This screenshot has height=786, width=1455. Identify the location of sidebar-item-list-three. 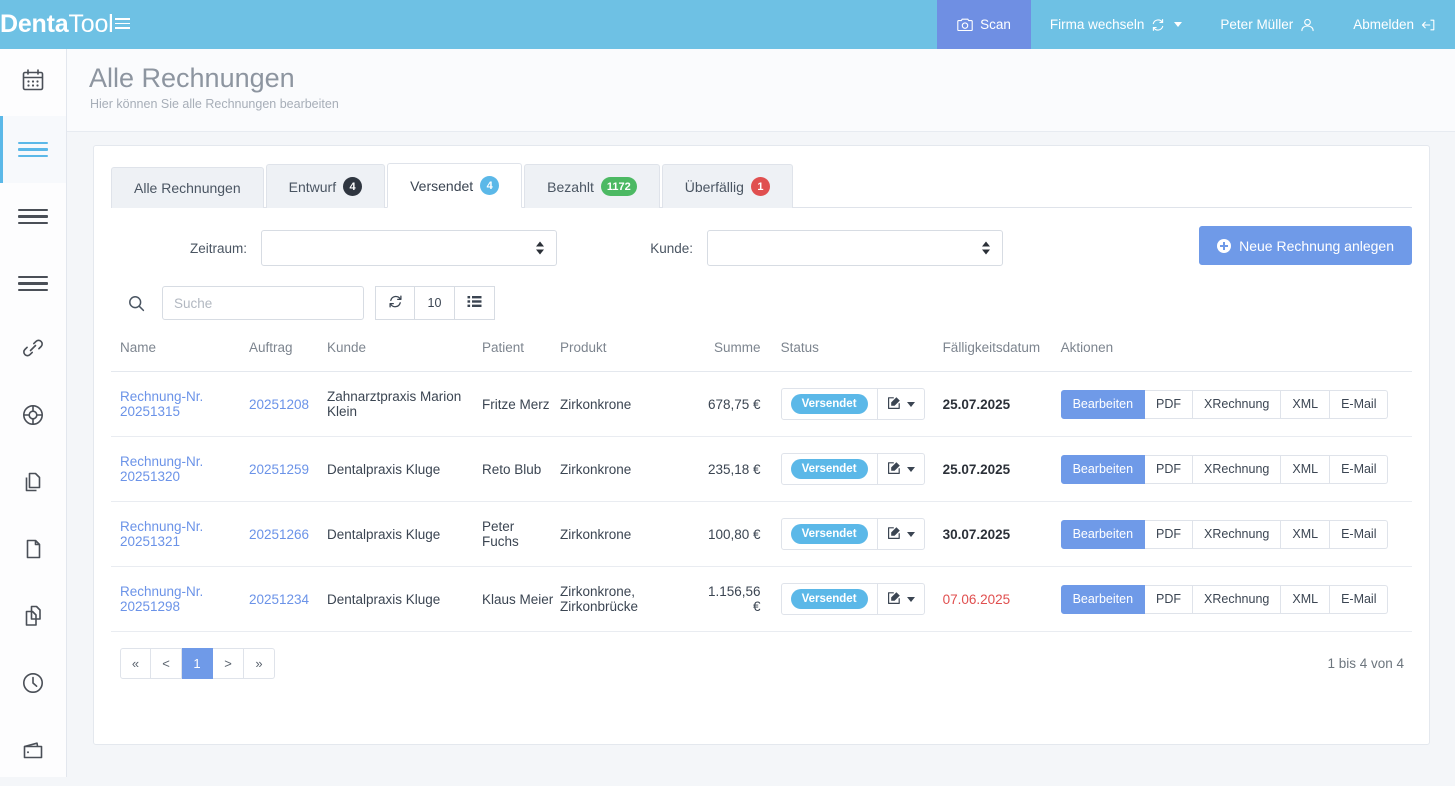
(33, 283).